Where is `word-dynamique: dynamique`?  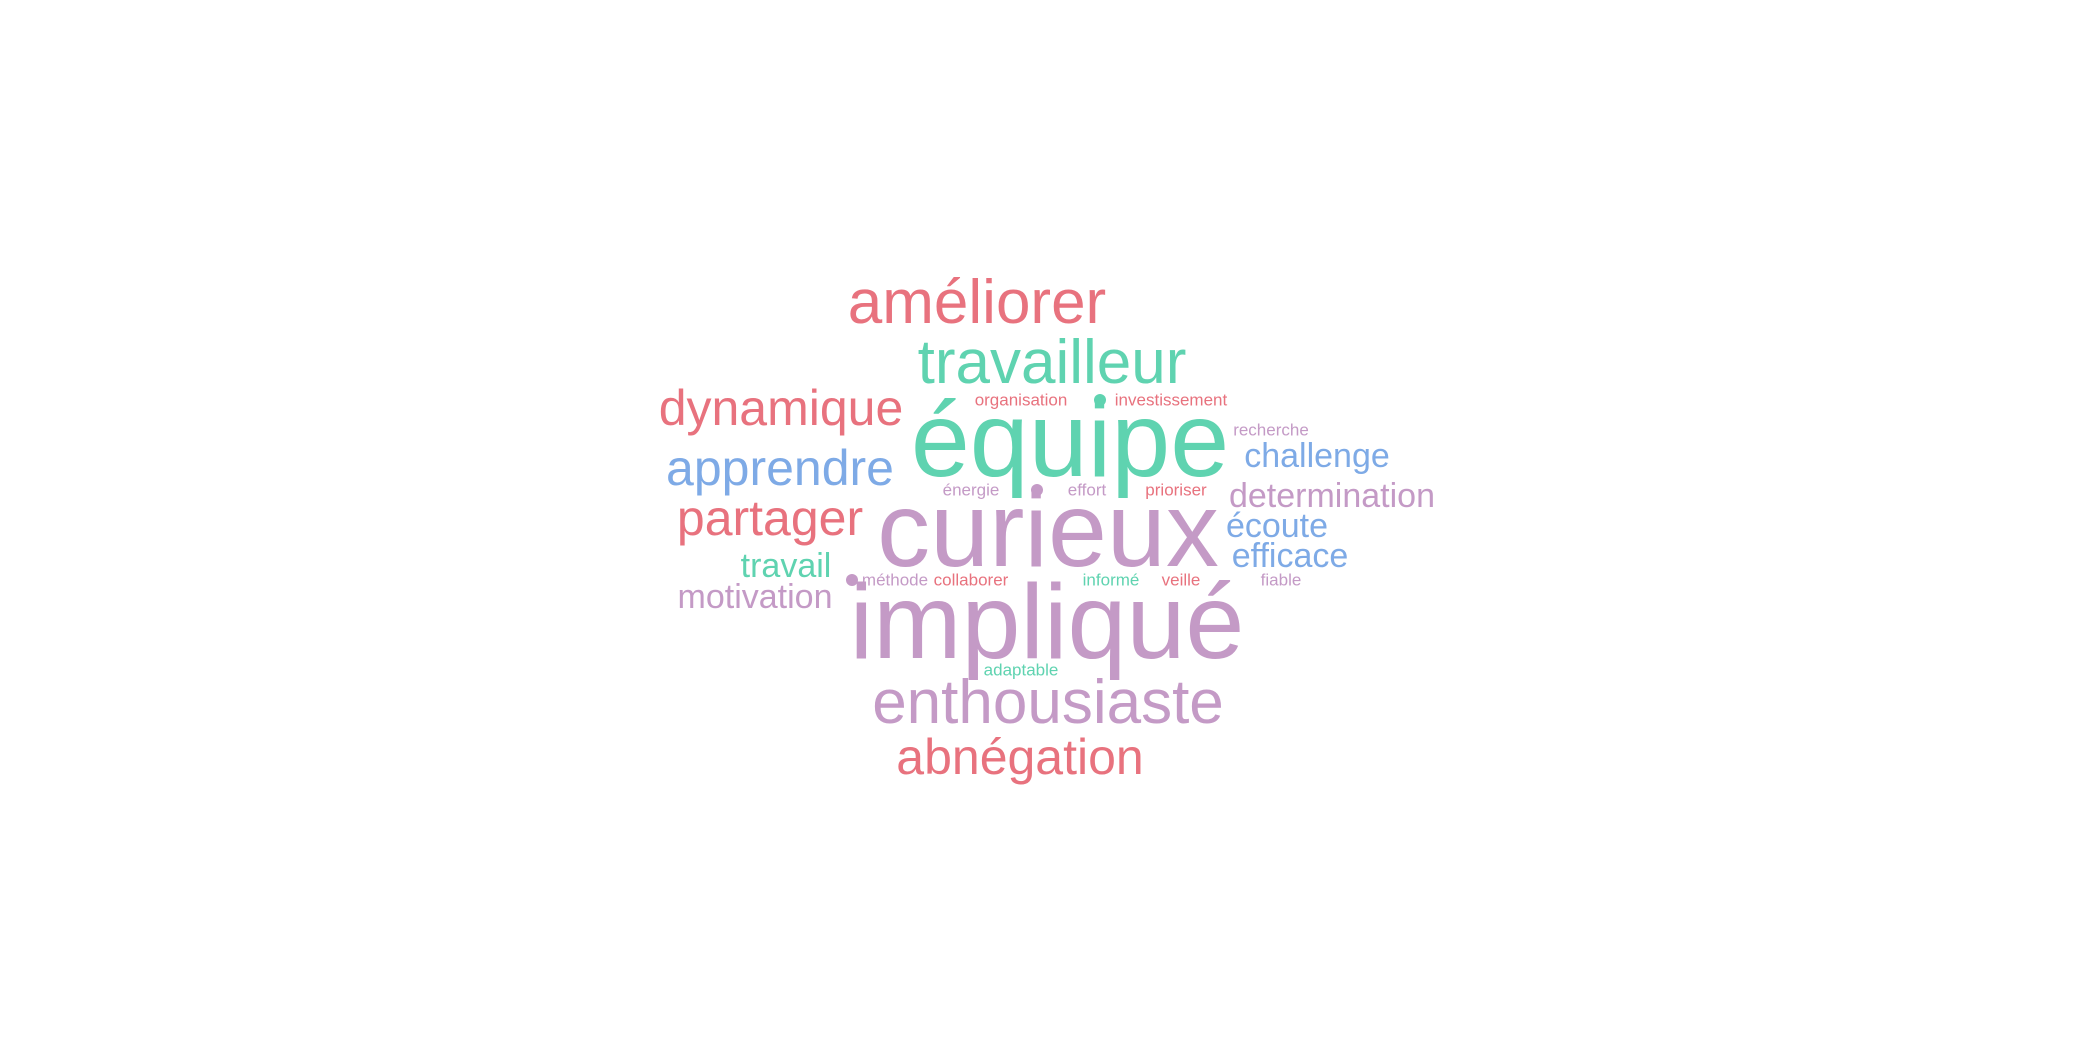 word-dynamique: dynamique is located at coordinates (781, 408).